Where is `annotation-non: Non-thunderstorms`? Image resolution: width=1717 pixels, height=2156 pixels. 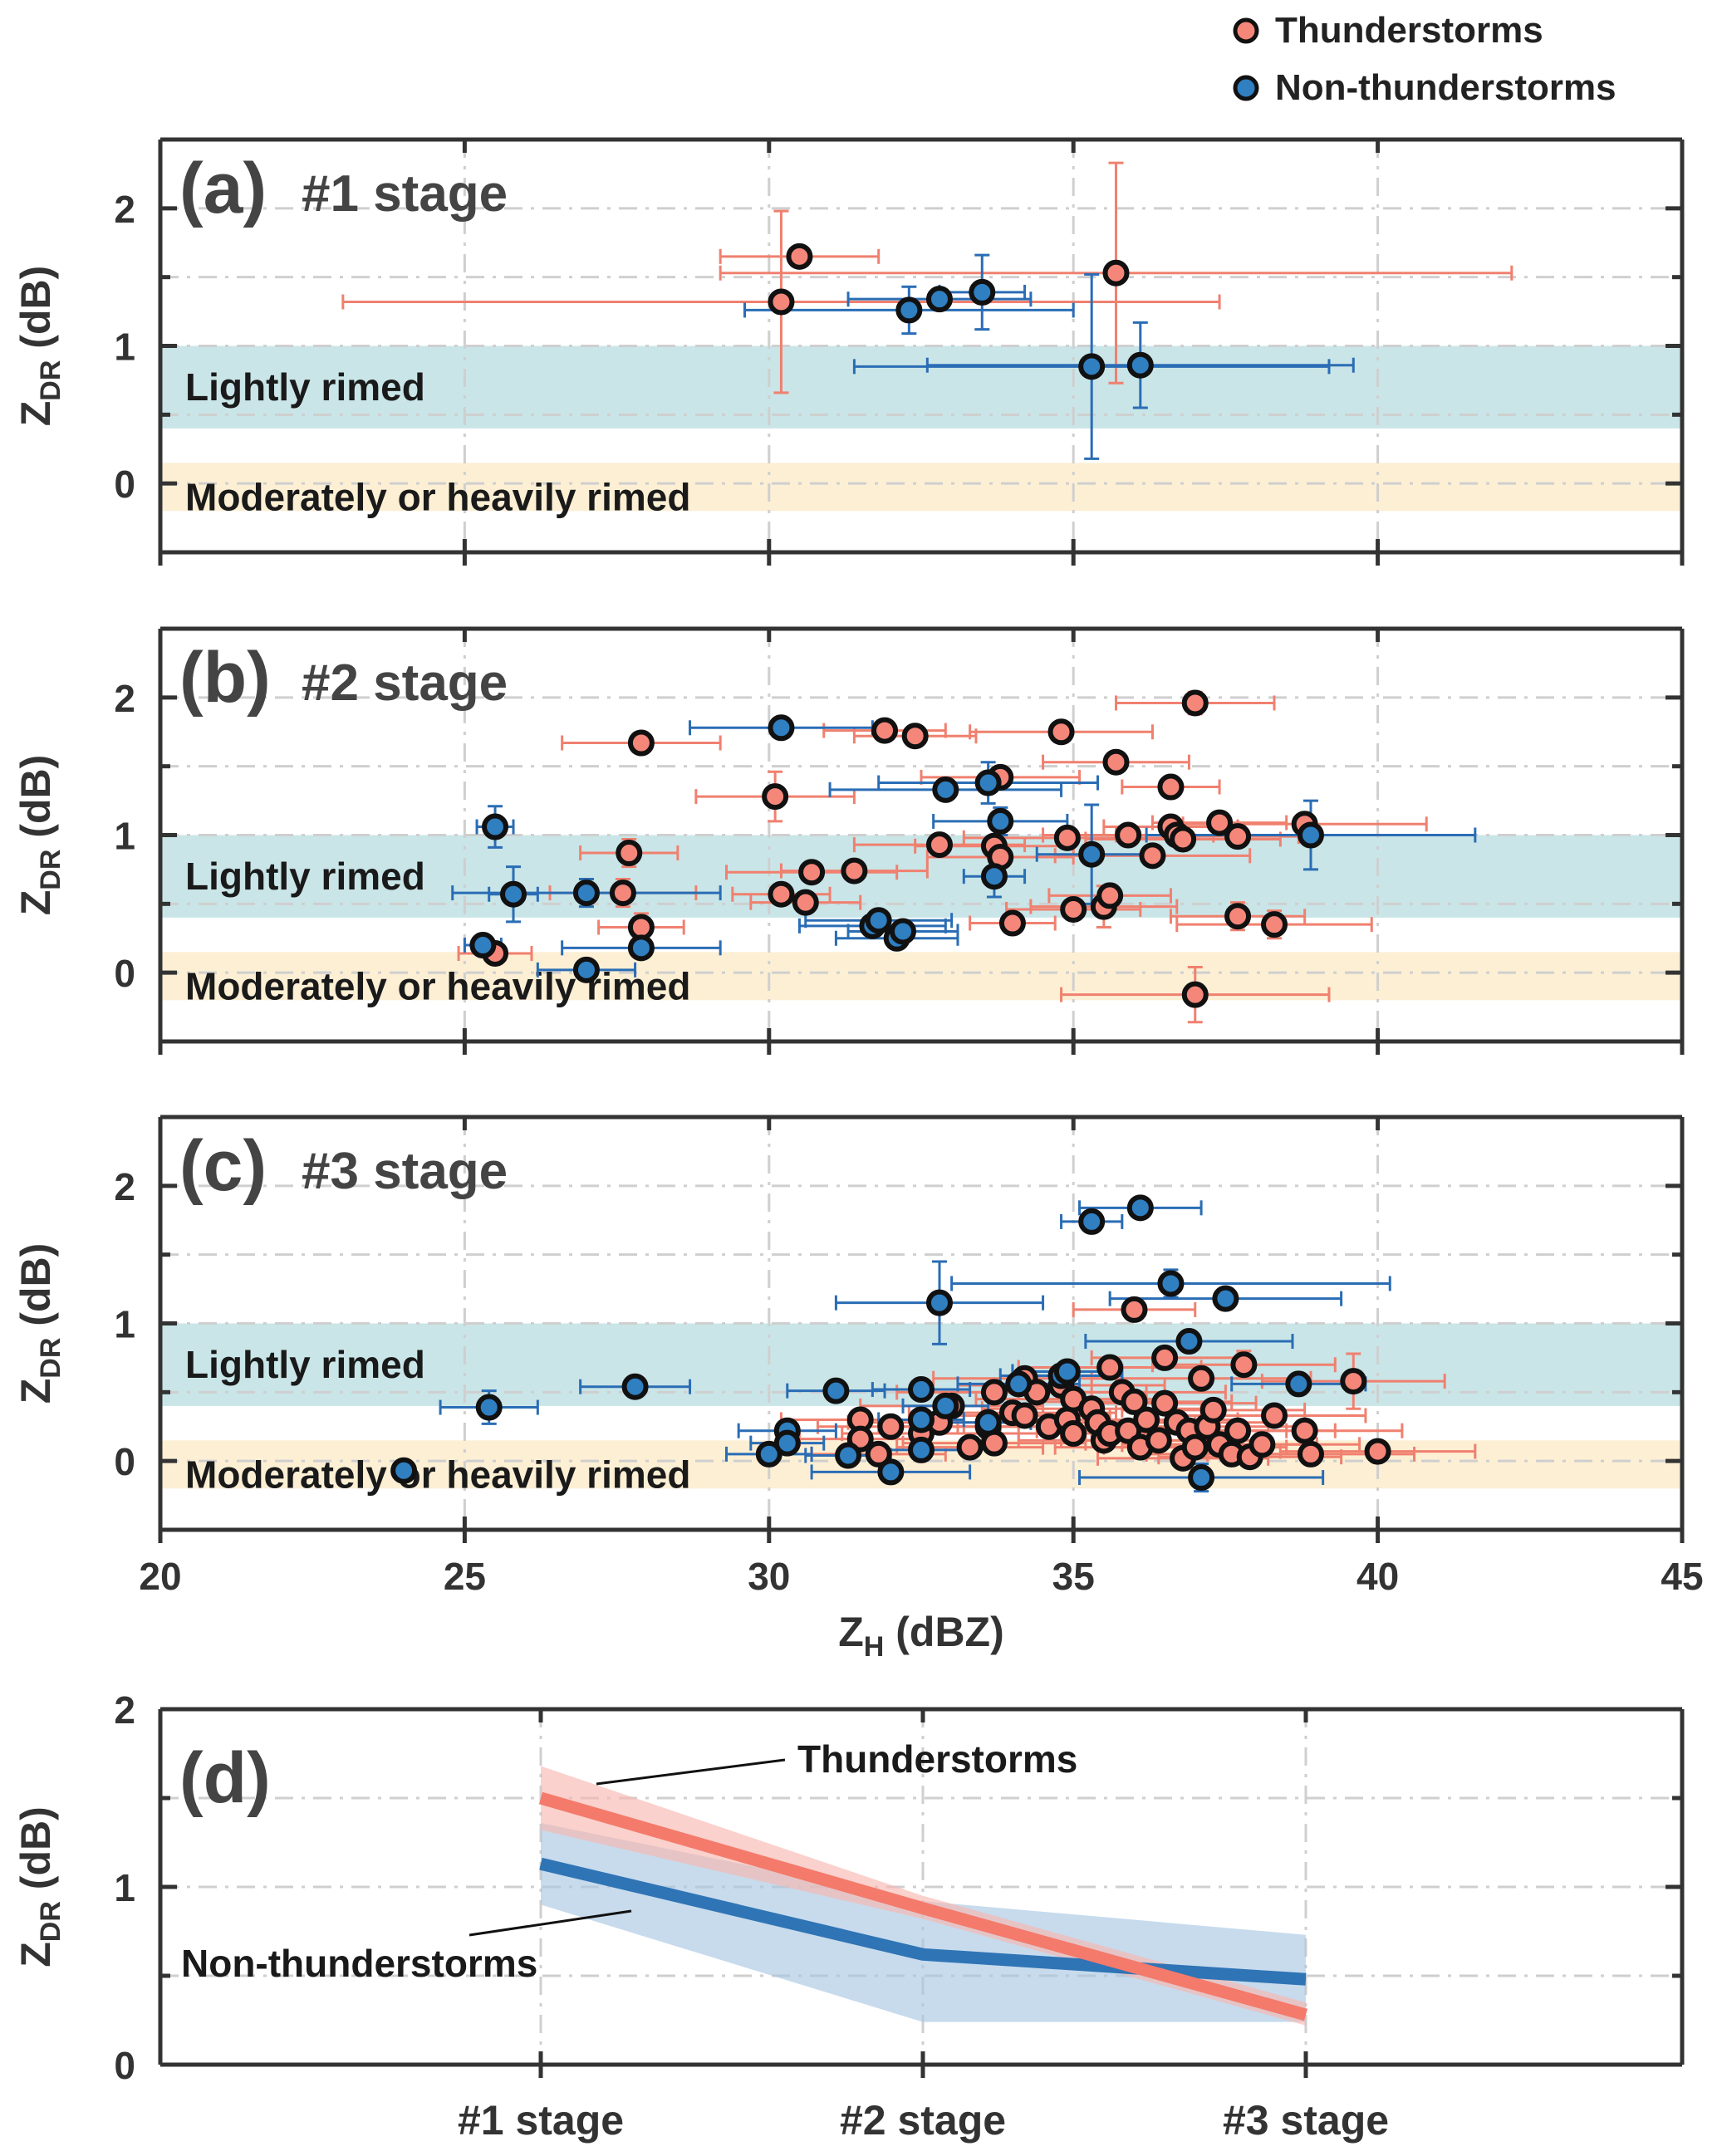
annotation-non: Non-thunderstorms is located at coordinates (359, 1963).